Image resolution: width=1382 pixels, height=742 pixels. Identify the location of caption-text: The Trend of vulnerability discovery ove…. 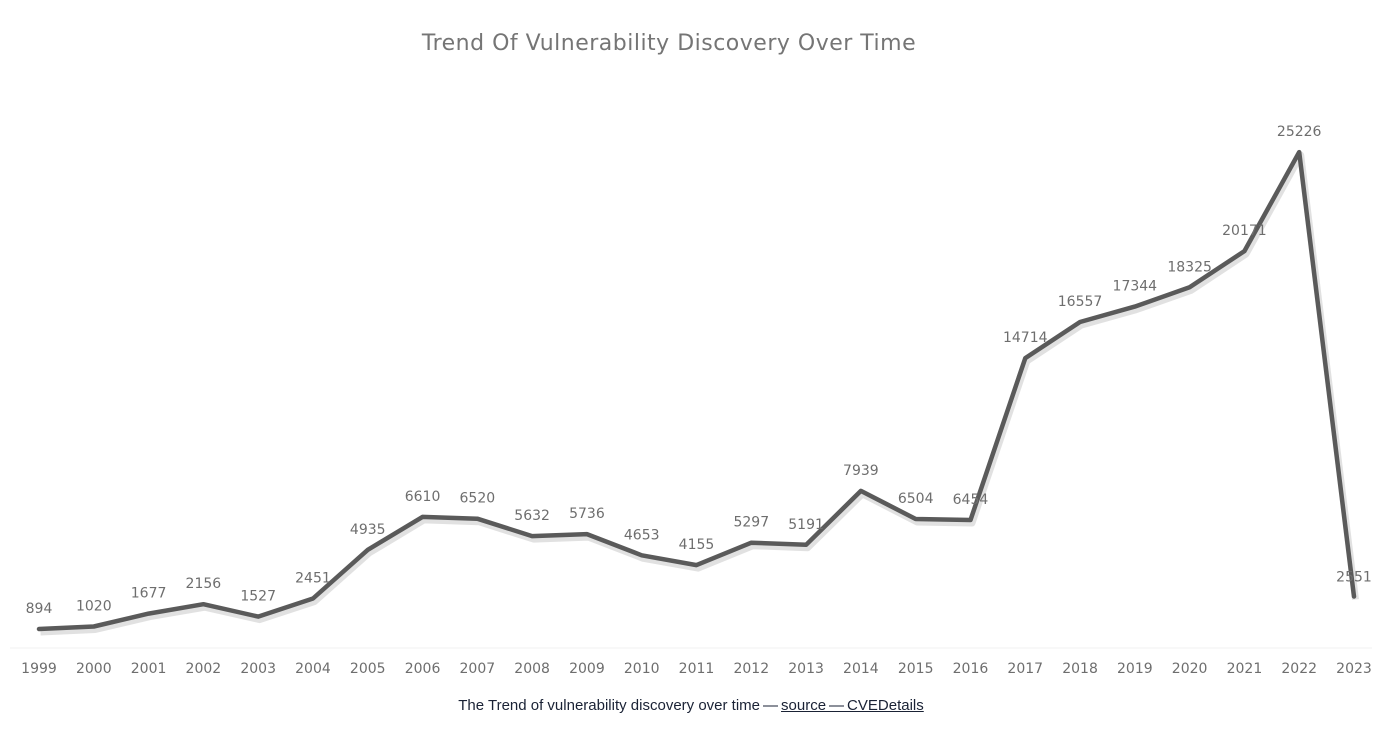
(620, 705).